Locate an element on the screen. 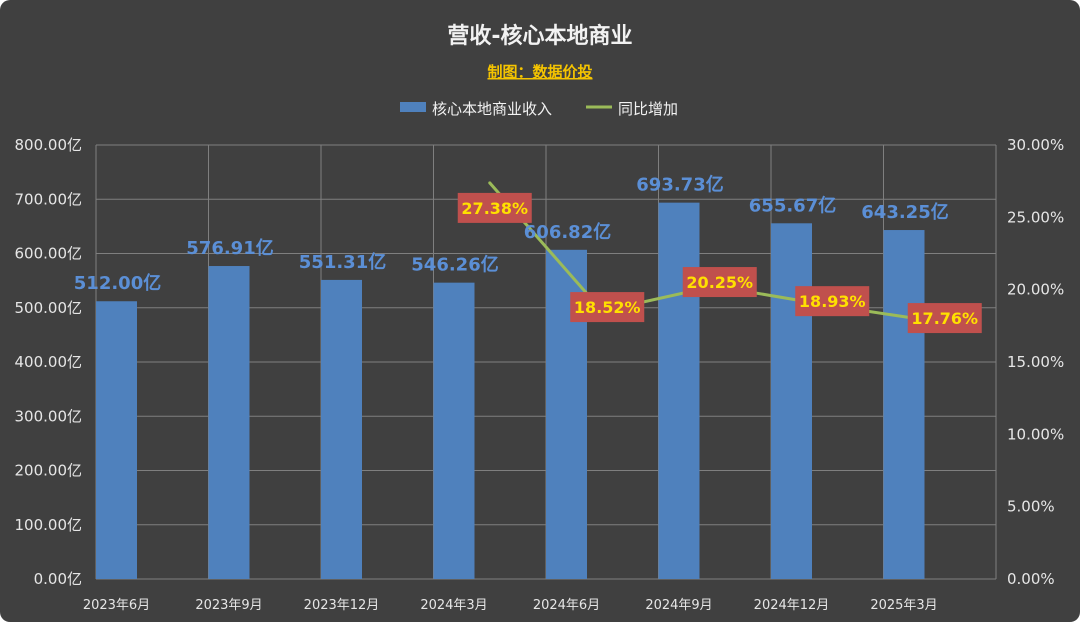 This screenshot has width=1080, height=622. legend-label-bar: 核心本地商业收入 is located at coordinates (492, 109).